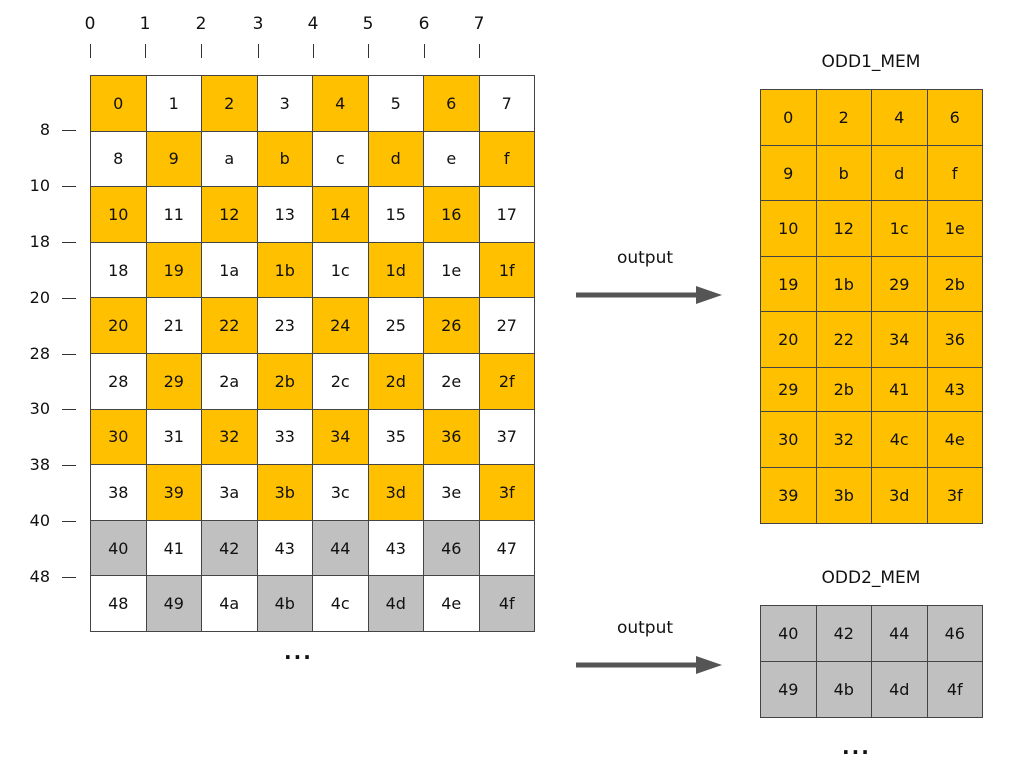  I want to click on grid-cell: 34, so click(340, 437).